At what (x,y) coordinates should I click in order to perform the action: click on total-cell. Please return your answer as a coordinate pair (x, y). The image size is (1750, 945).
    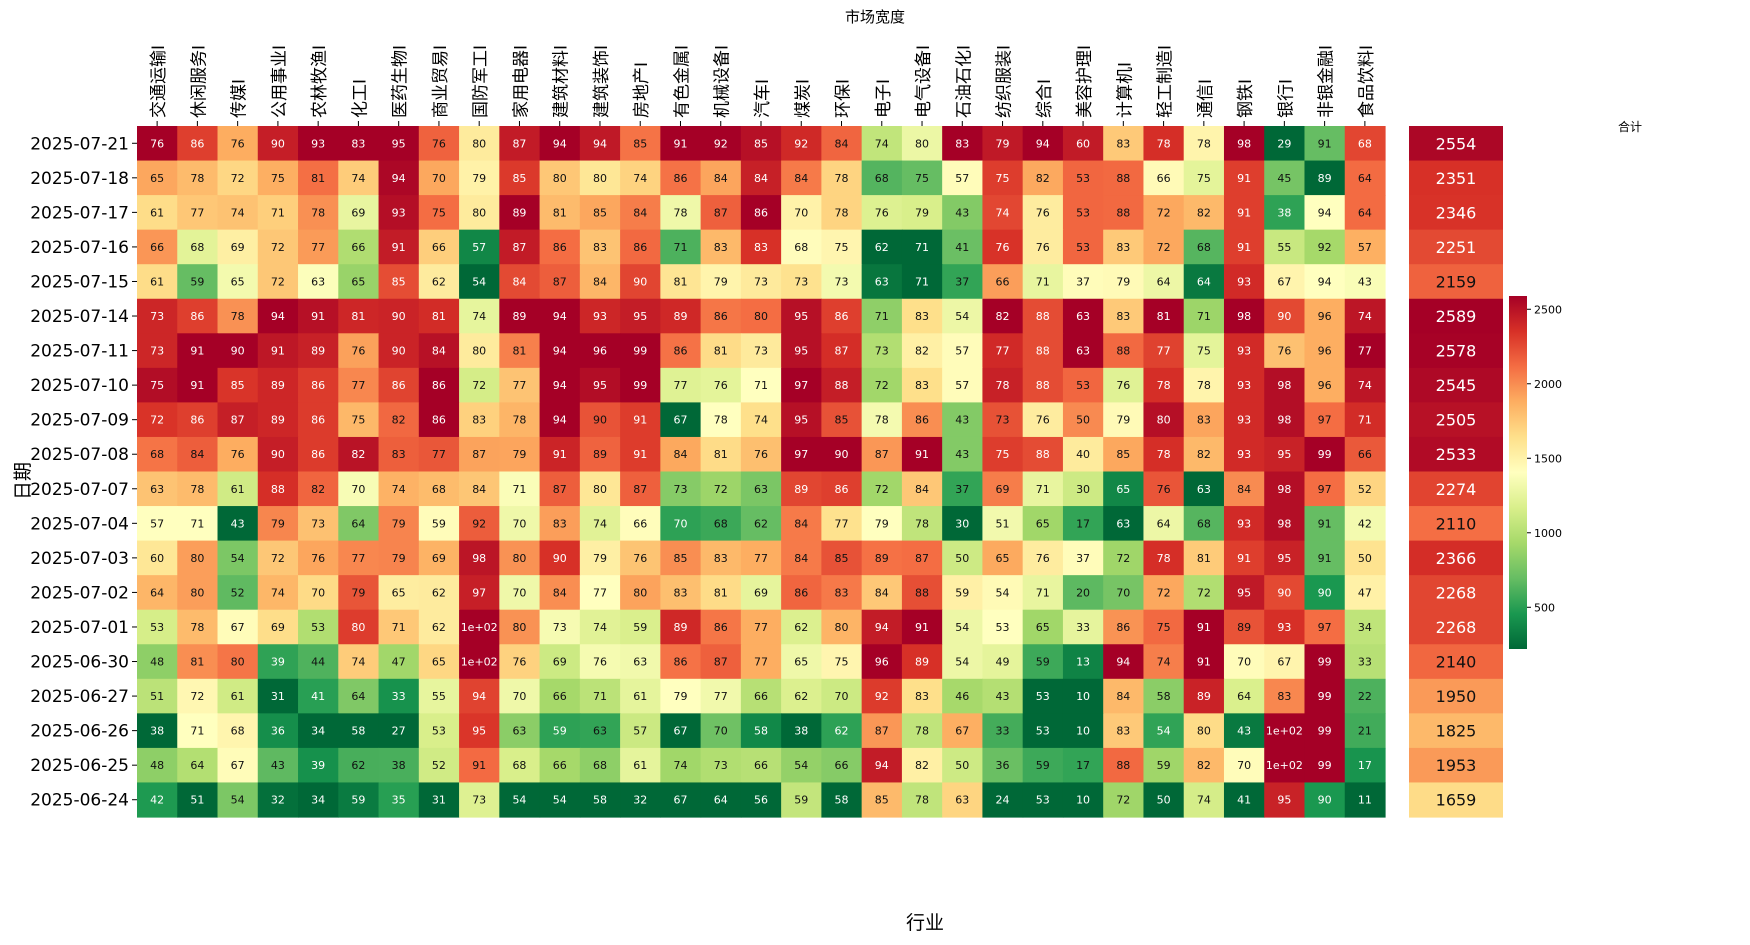
    Looking at the image, I should click on (1456, 696).